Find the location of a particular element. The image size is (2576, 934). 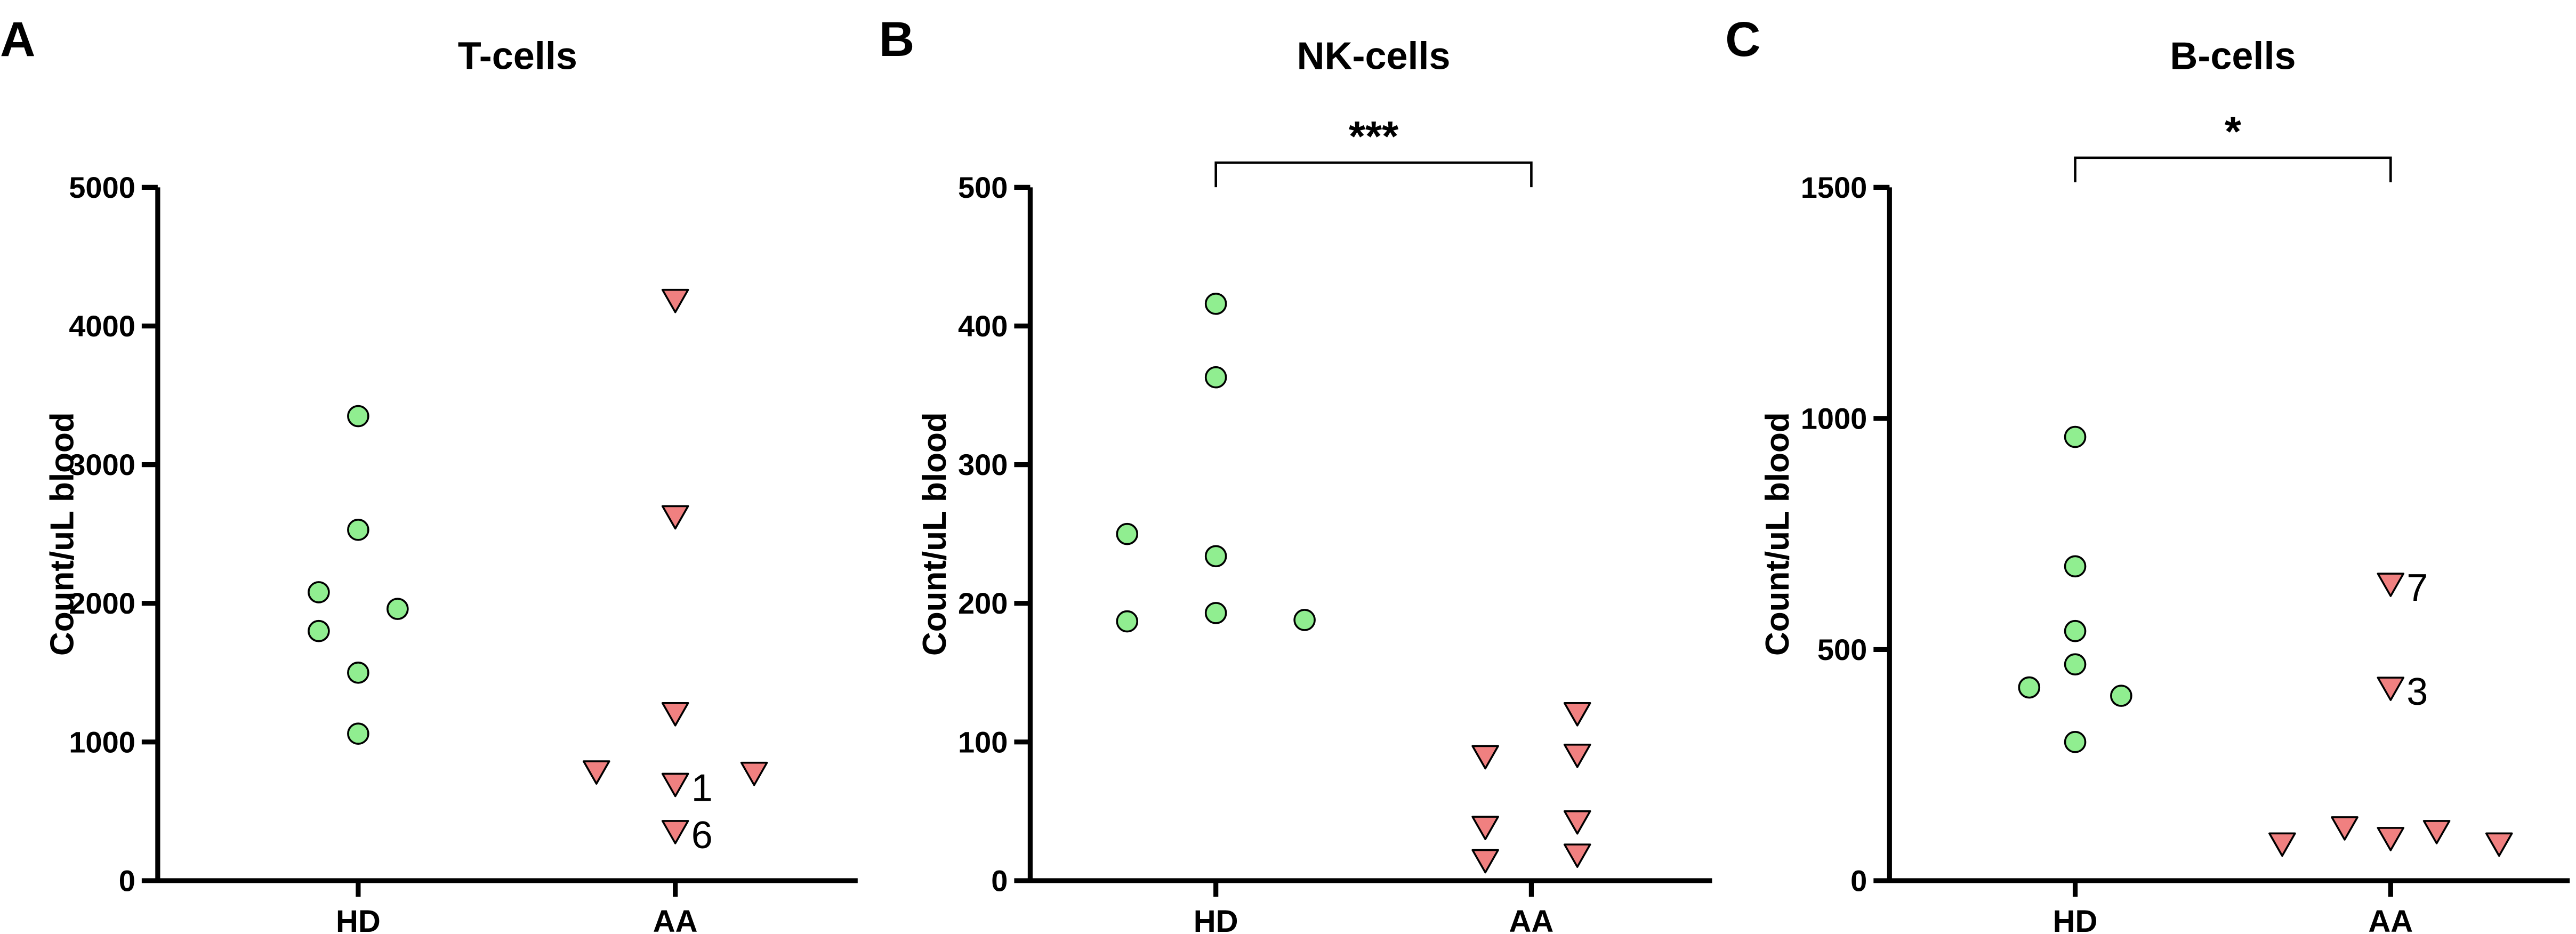

panel-label: B is located at coordinates (896, 39).